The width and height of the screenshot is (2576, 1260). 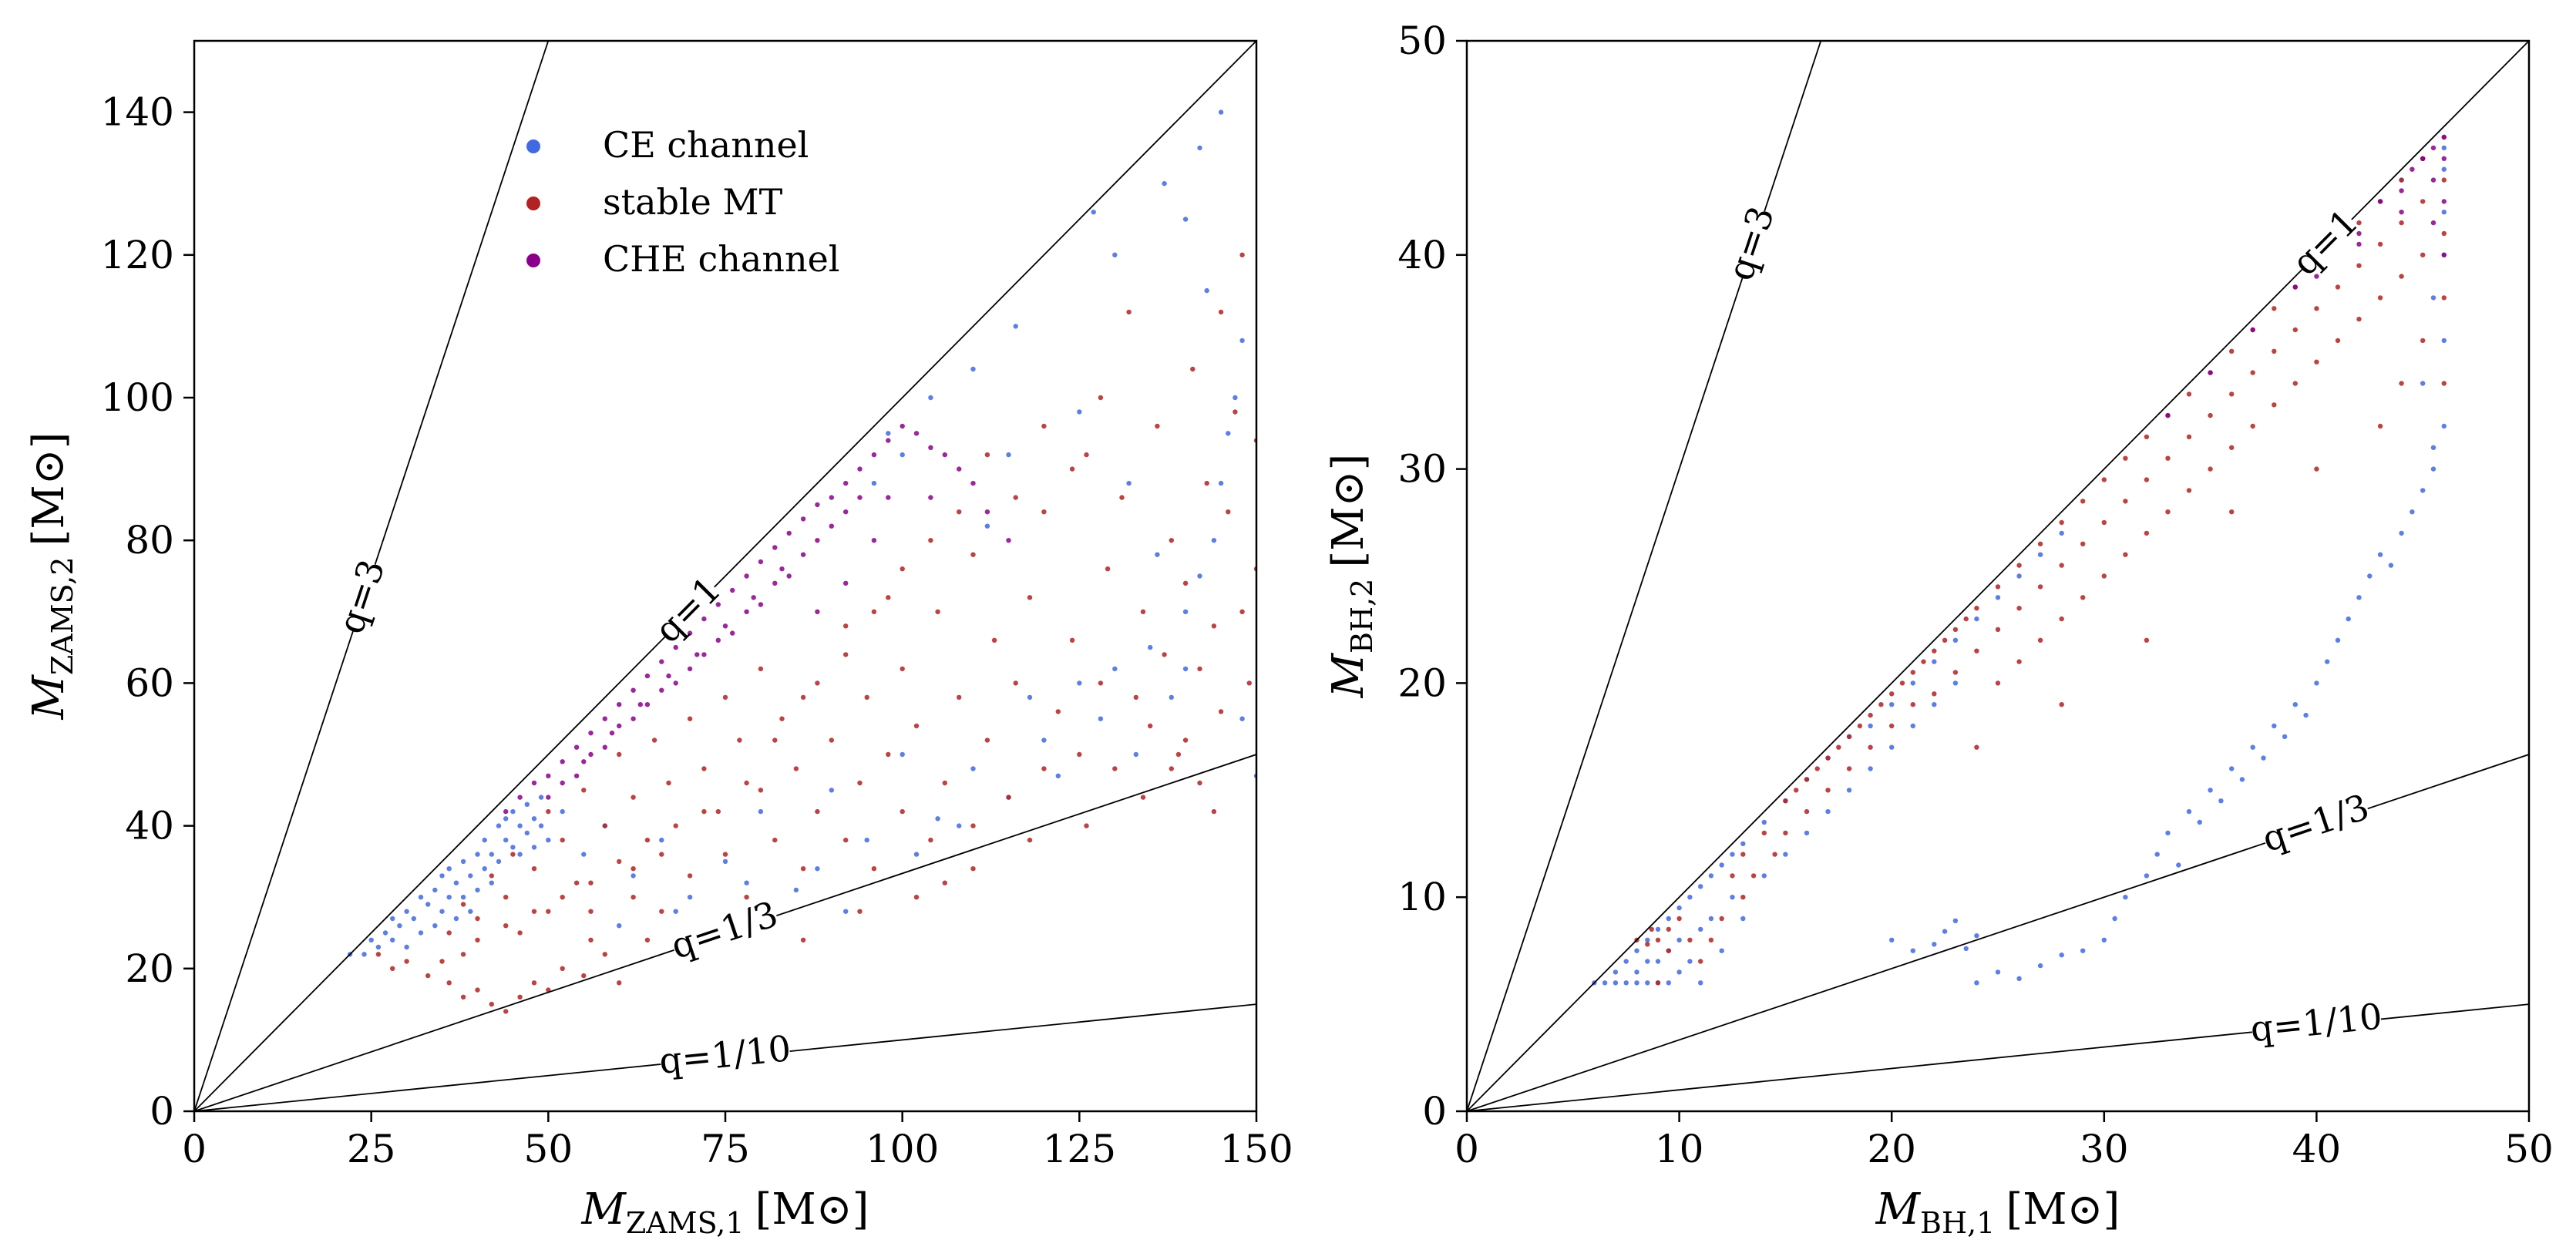 I want to click on zams-y-tick-label: 100, so click(x=137, y=398).